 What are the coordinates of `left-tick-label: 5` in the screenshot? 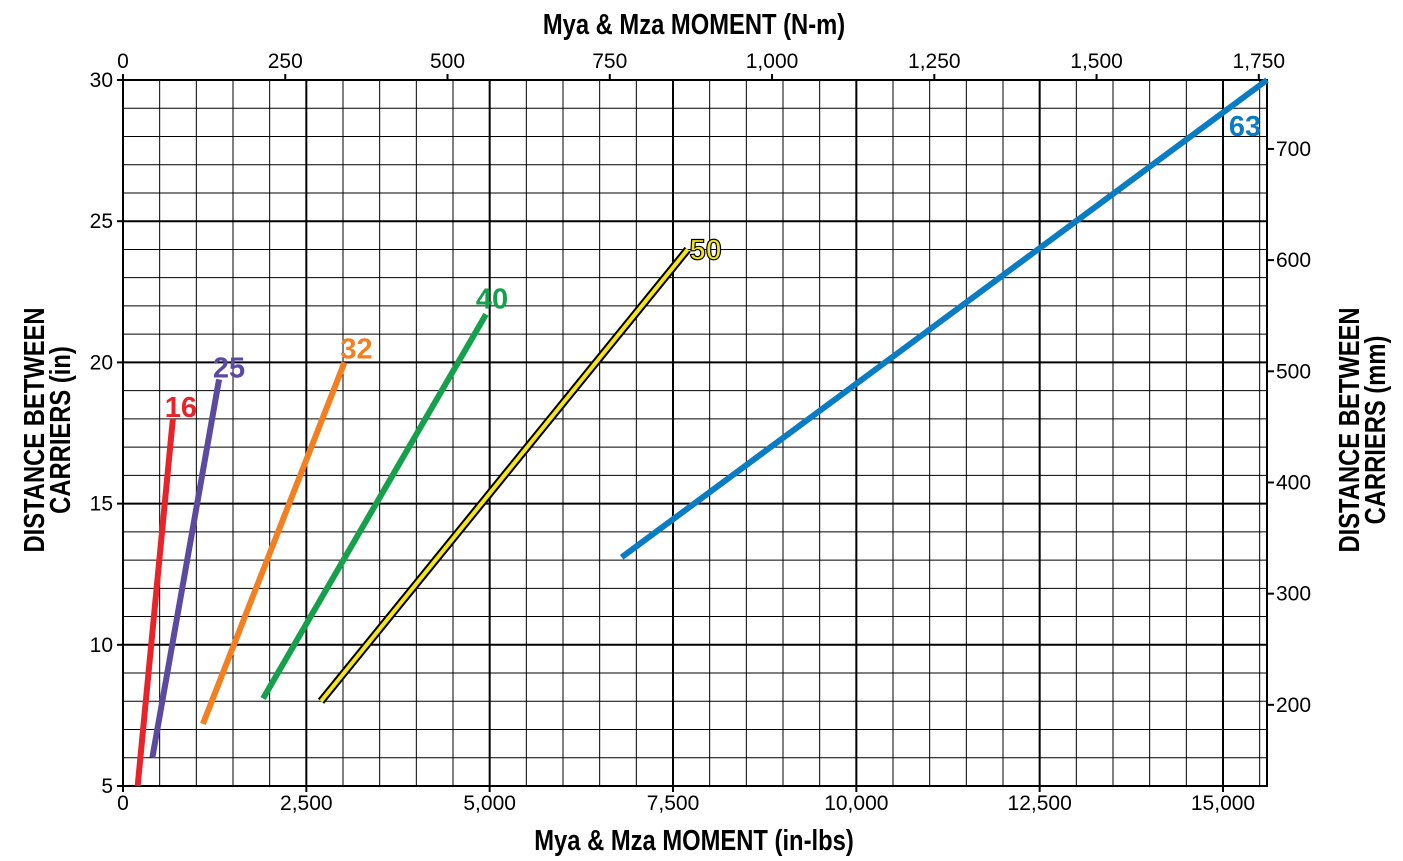 It's located at (107, 786).